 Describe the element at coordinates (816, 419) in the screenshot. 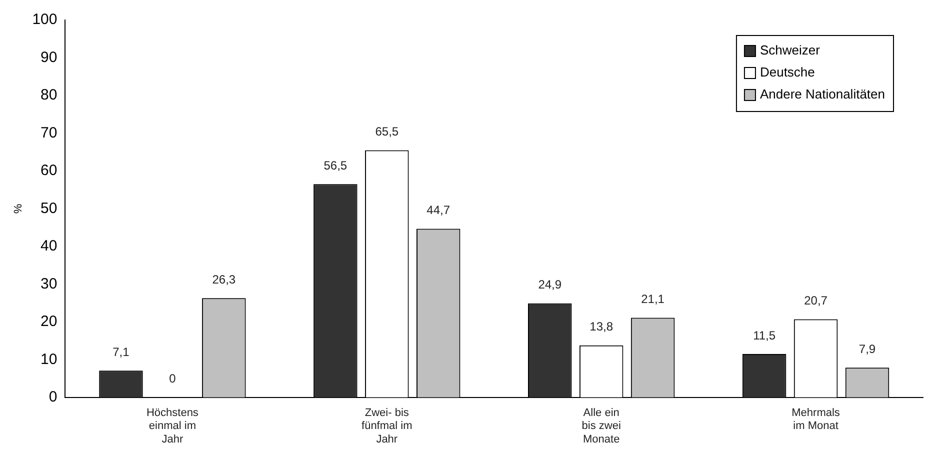

I see `x-tick-label: Mehrmals im Monat` at that location.